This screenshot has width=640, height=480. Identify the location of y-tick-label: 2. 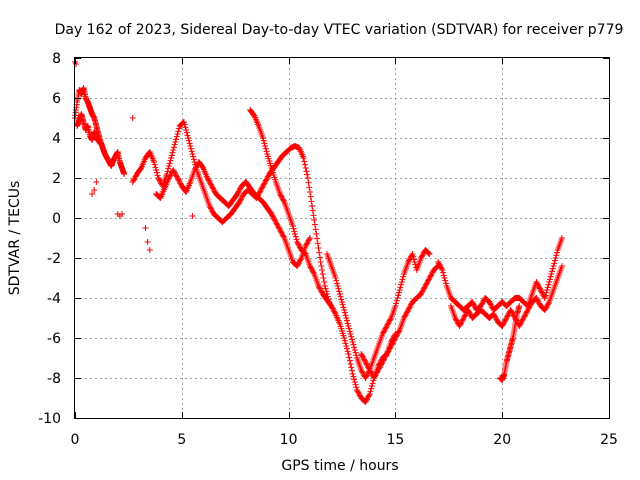
(56, 179).